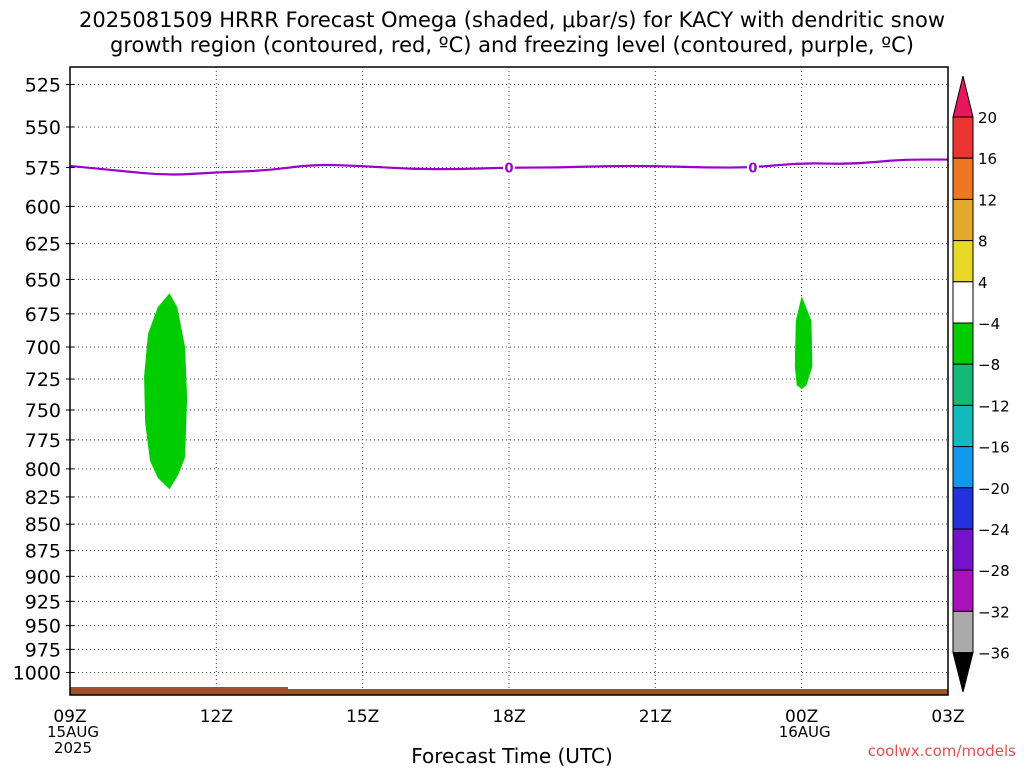 The height and width of the screenshot is (768, 1024). Describe the element at coordinates (989, 365) in the screenshot. I see `colorbar-label: −8` at that location.